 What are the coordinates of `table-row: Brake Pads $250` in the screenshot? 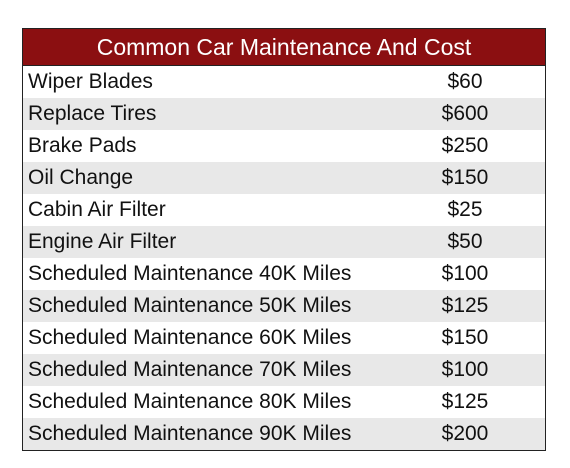 It's located at (284, 146).